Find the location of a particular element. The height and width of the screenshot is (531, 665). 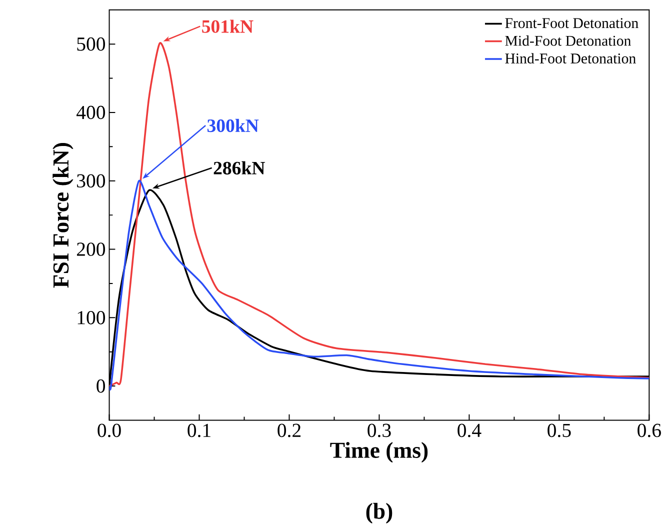

y-tick-label: 200 is located at coordinates (91, 249).